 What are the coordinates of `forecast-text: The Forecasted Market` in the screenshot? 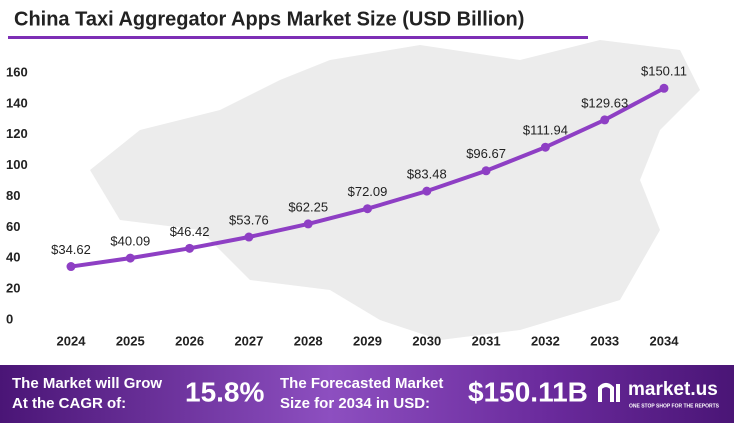 It's located at (361, 383).